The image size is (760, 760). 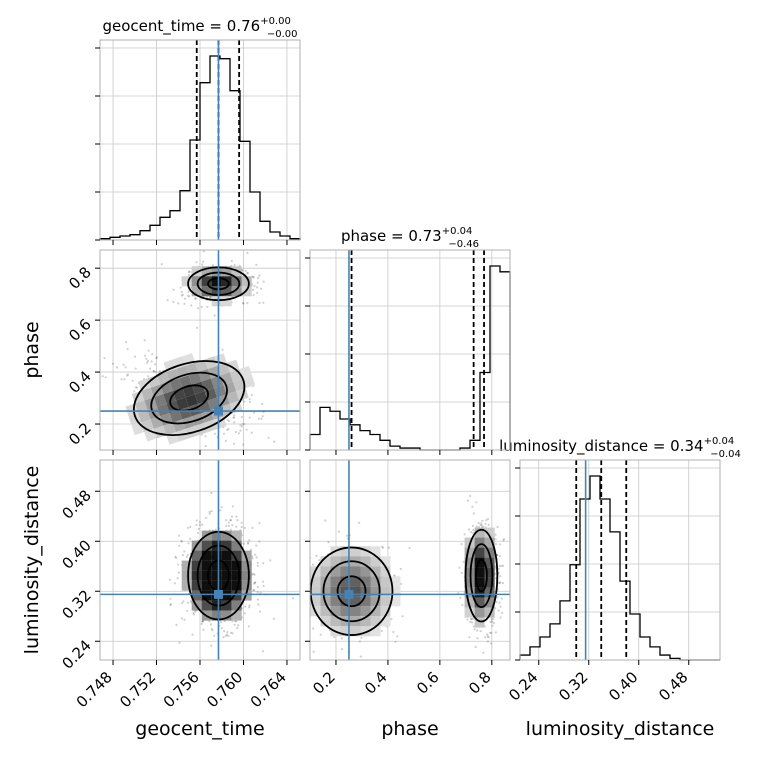 I want to click on title-geocent-time: geocent_time = 0.76+0.00 −0.00, so click(x=199, y=28).